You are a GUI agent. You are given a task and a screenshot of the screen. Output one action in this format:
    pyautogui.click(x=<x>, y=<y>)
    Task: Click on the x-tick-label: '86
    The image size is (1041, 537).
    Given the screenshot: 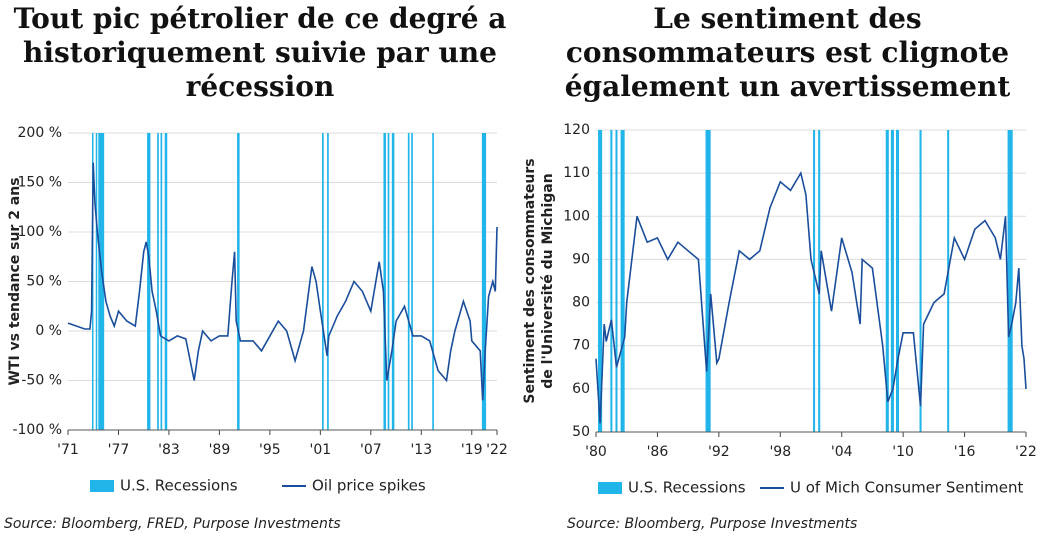 What is the action you would take?
    pyautogui.click(x=658, y=452)
    